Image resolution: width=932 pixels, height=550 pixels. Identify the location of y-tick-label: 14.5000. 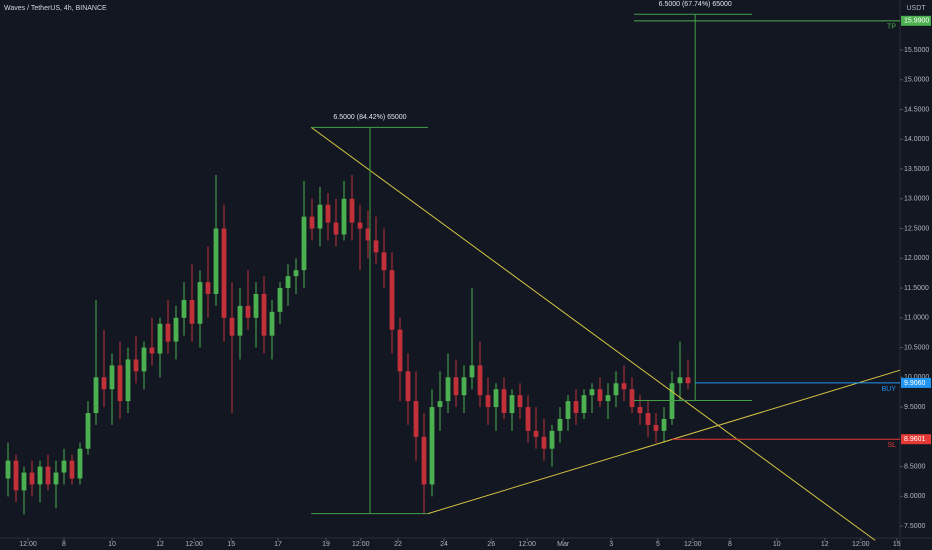
(916, 109).